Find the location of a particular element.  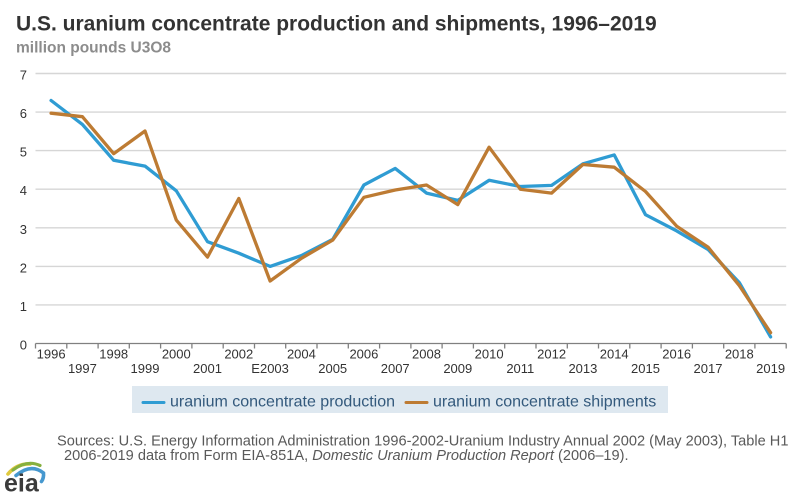

svg-text: E2003 is located at coordinates (270, 368).